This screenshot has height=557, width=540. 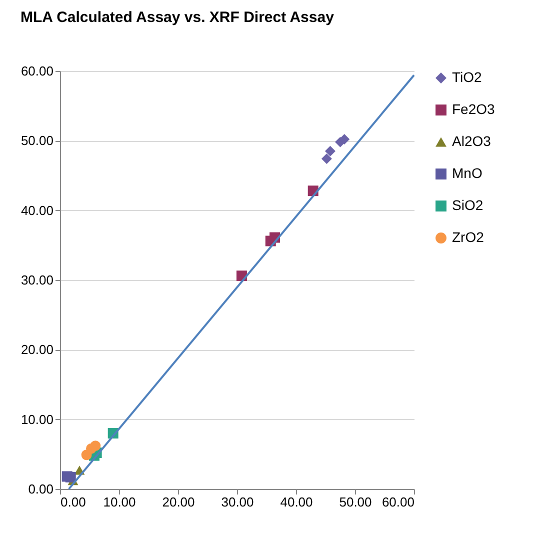 I want to click on legend-label: Al2O3, so click(x=472, y=141).